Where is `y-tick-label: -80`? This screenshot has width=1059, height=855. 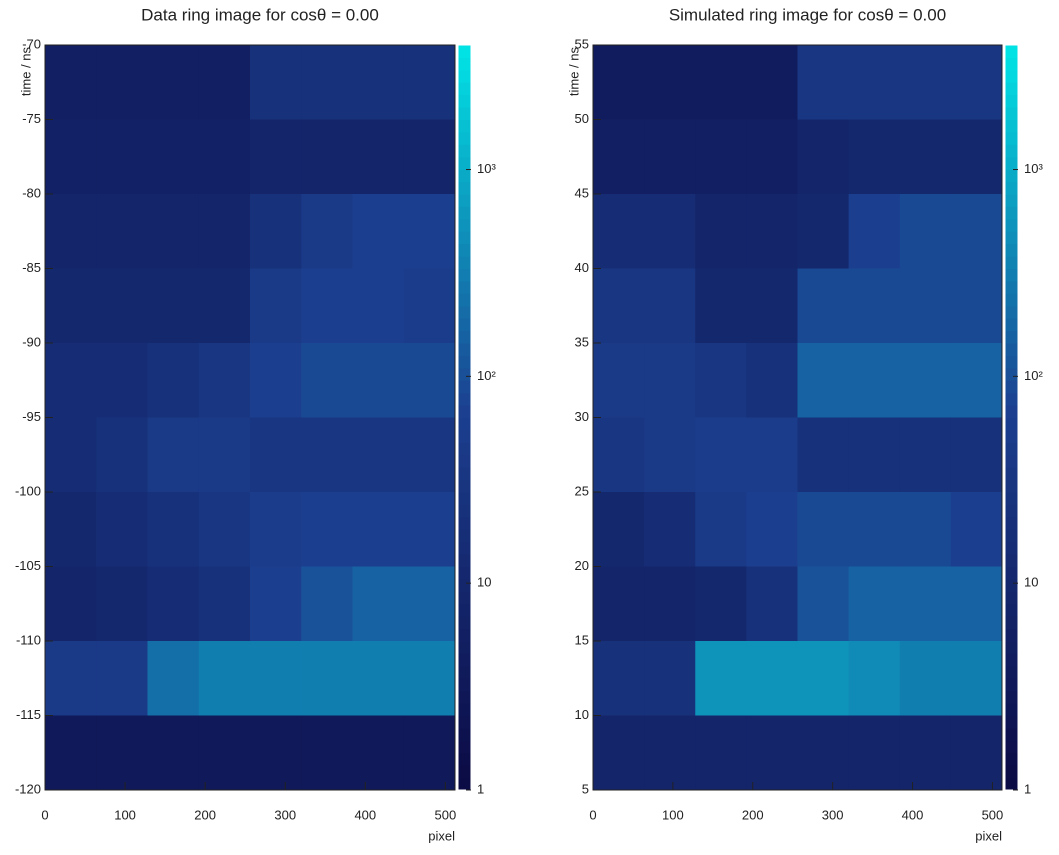
y-tick-label: -80 is located at coordinates (31, 192).